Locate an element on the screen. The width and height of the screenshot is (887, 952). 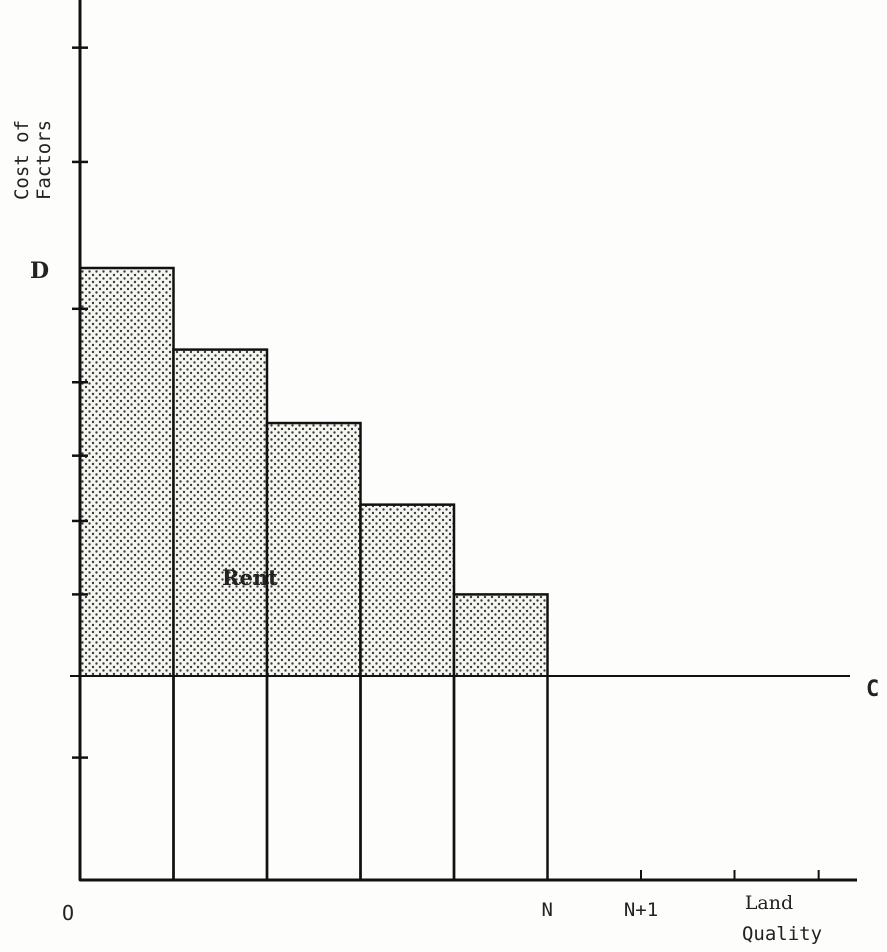
x-tick-label-1: N is located at coordinates (547, 910).